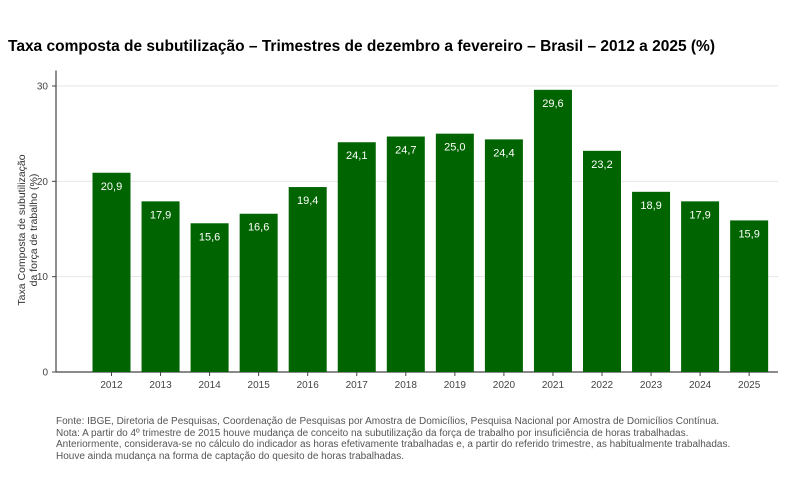  I want to click on bar-value-label: 18,9, so click(650, 206).